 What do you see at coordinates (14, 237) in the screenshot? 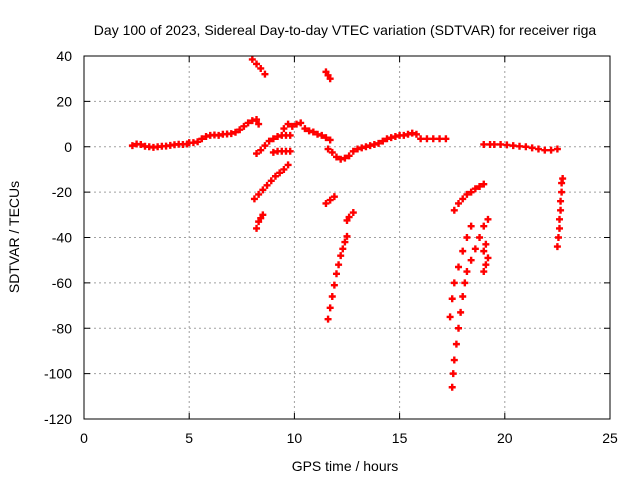
I see `y-axis-title: SDTVAR / TECUs` at bounding box center [14, 237].